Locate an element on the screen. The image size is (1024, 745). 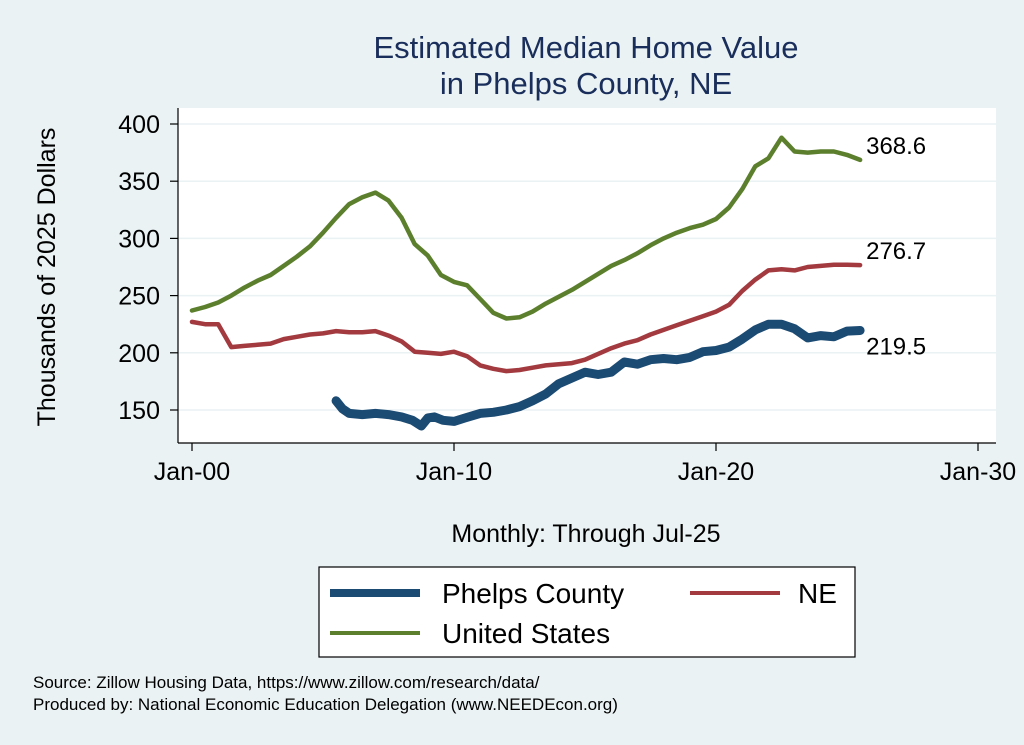
end-labels: 368.6 276.7 219.5 is located at coordinates (896, 247).